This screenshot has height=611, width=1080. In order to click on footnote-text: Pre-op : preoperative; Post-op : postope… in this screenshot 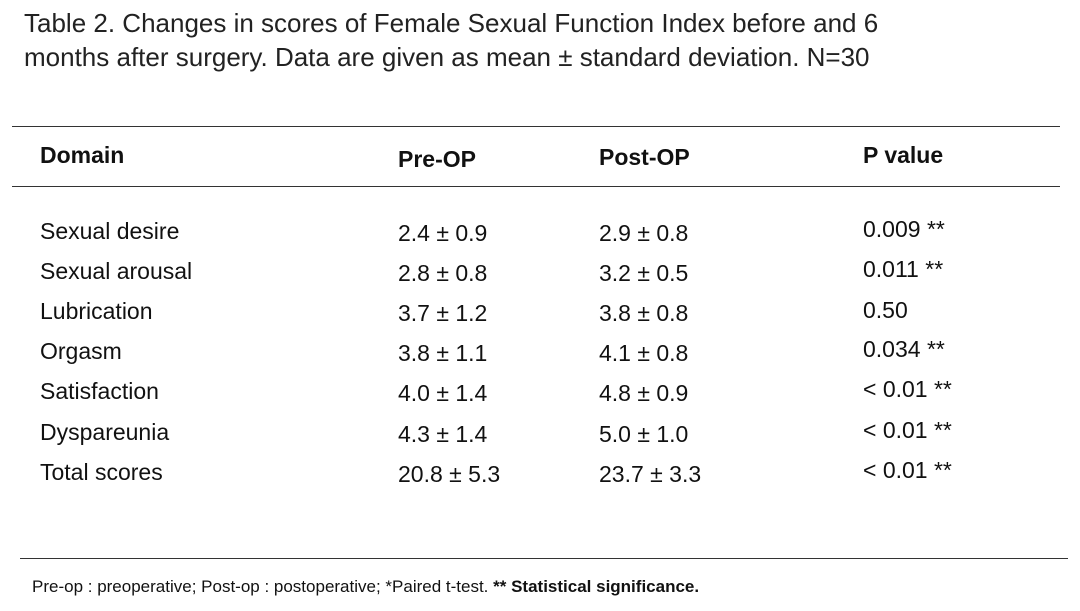, I will do `click(263, 586)`.